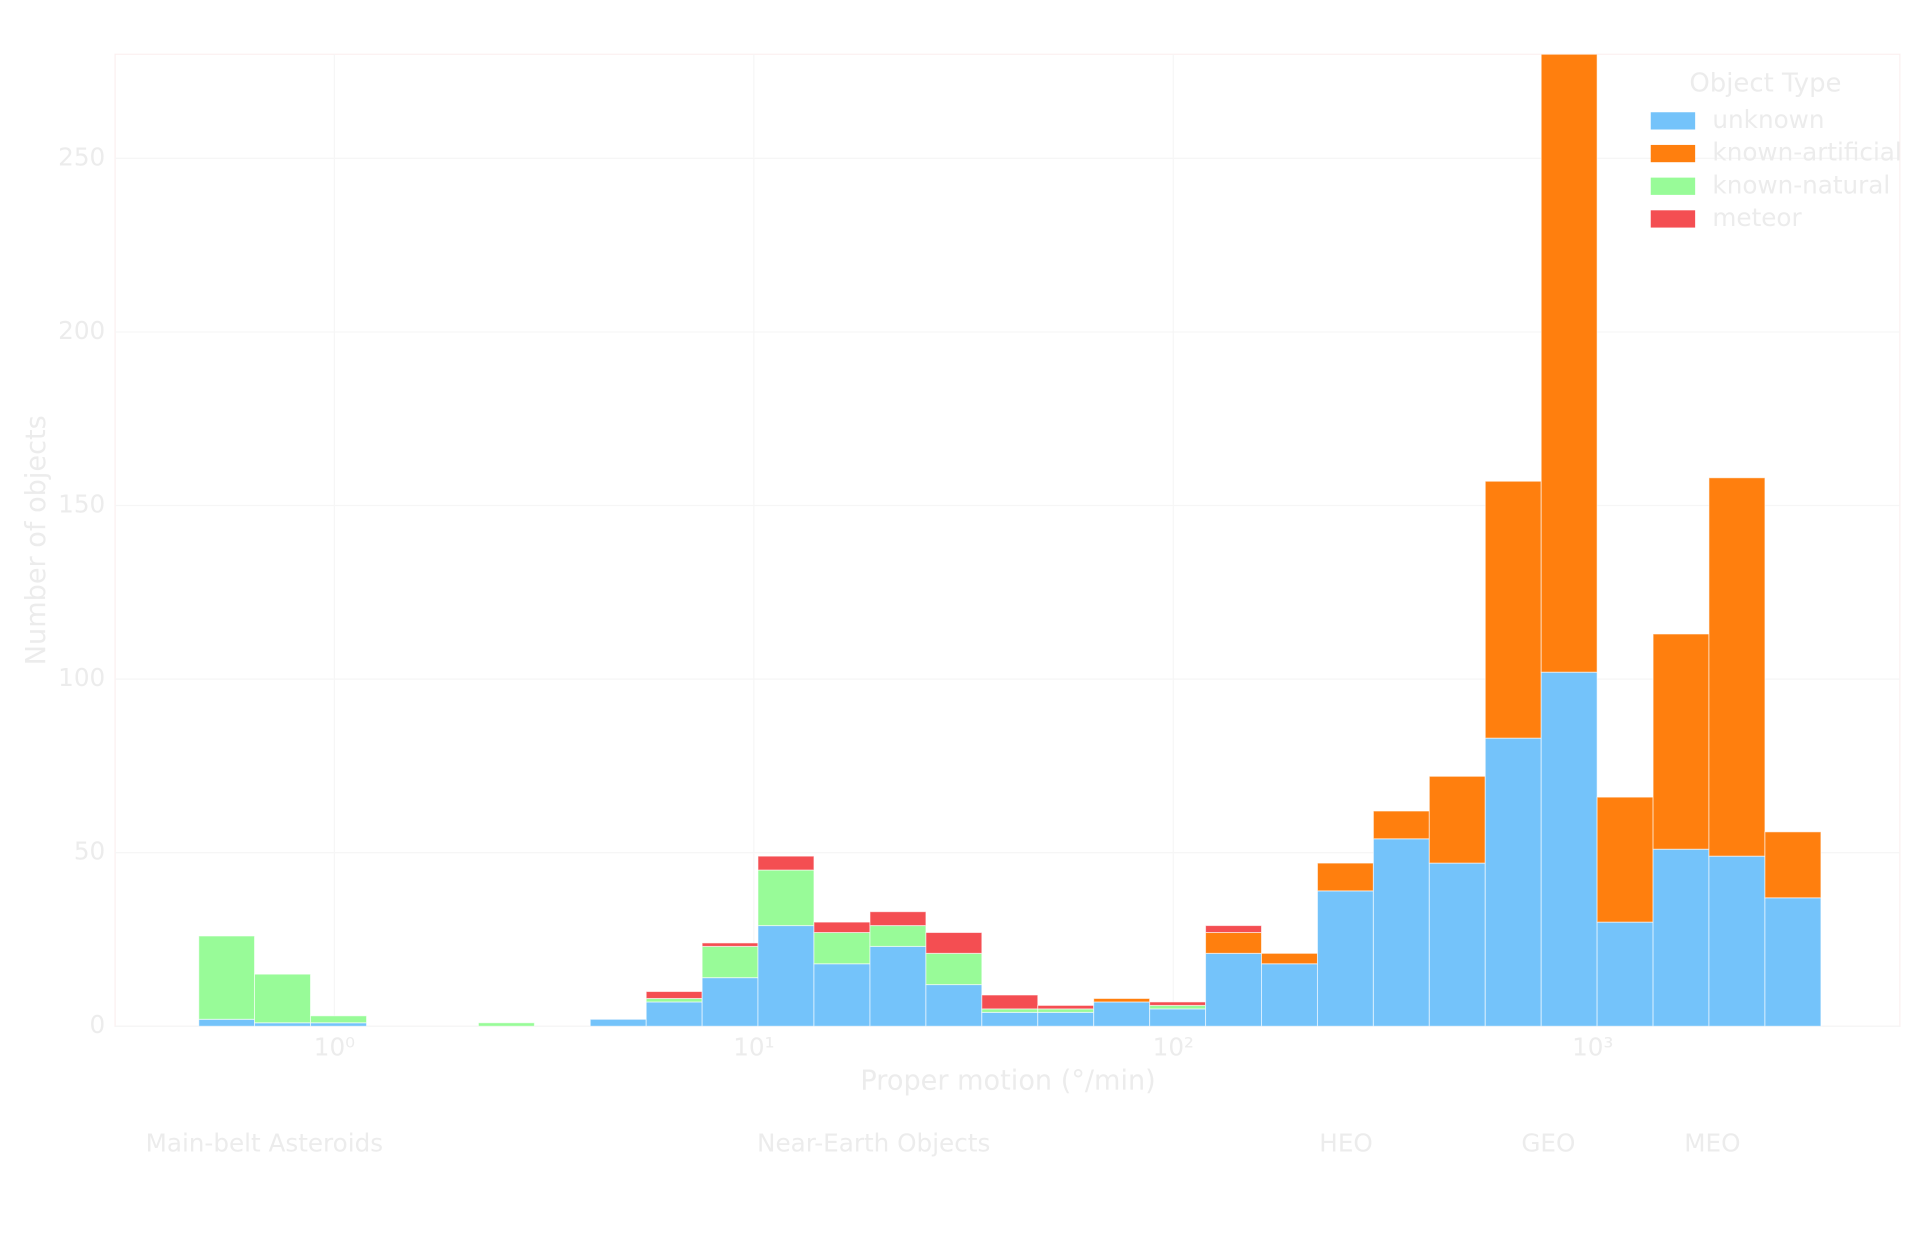 This screenshot has width=1920, height=1235. I want to click on x-tick-label: 10², so click(1173, 1046).